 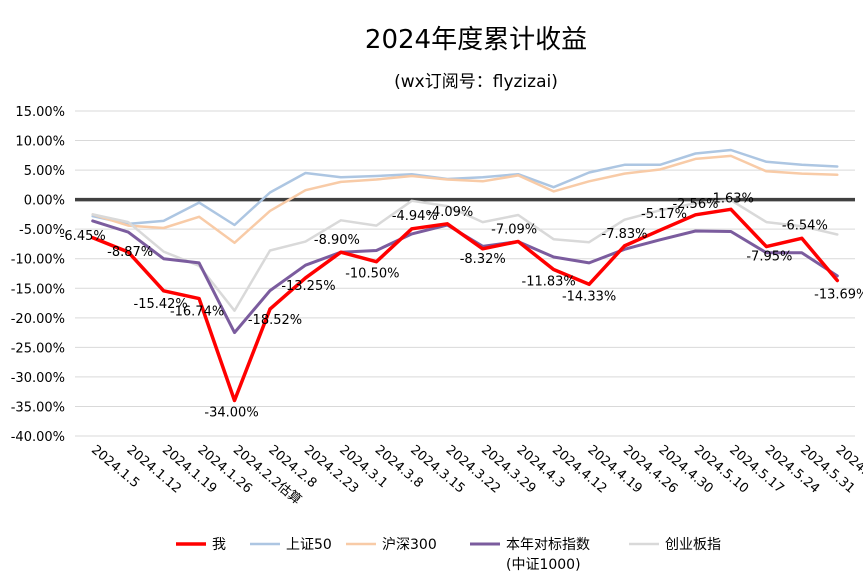 I want to click on data-label: -14.33%, so click(x=589, y=296).